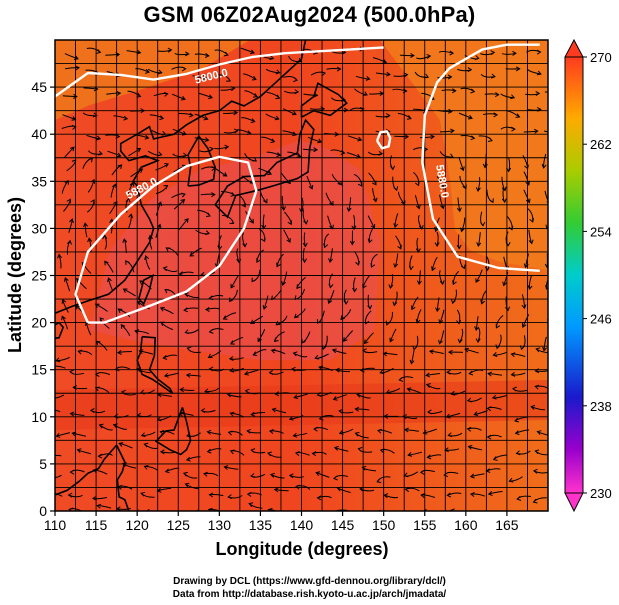 This screenshot has width=619, height=605. Describe the element at coordinates (219, 72) in the screenshot. I see `contour-line` at that location.